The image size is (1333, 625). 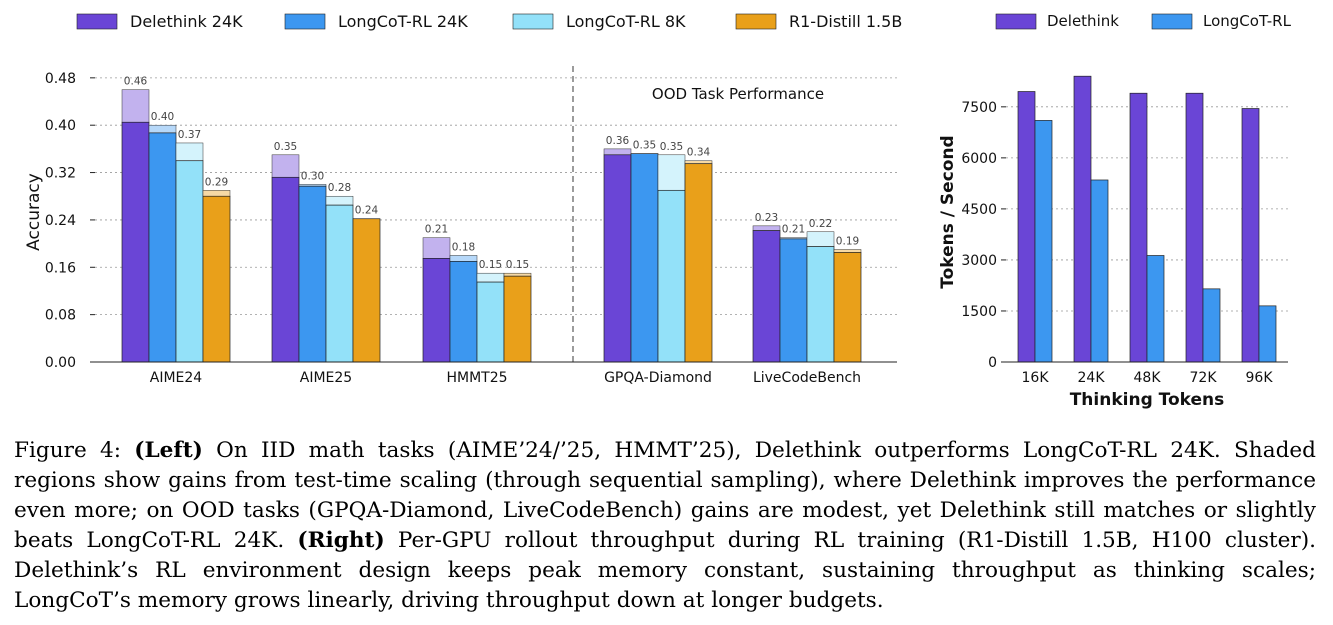 What do you see at coordinates (1016, 21) in the screenshot?
I see `legend-swatch-delethink` at bounding box center [1016, 21].